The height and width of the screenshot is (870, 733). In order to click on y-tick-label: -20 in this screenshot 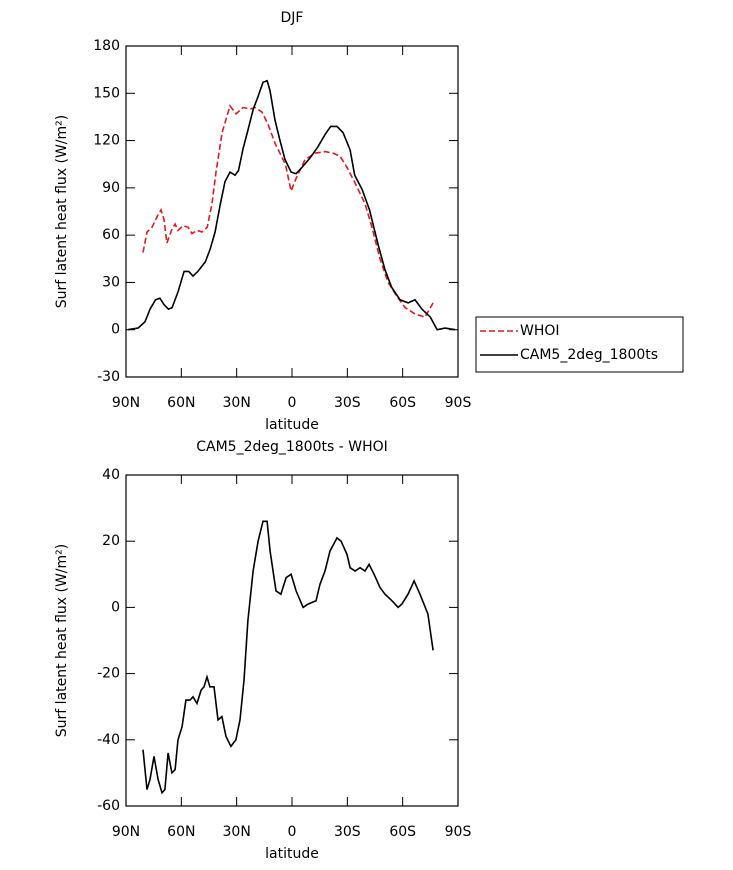, I will do `click(108, 674)`.